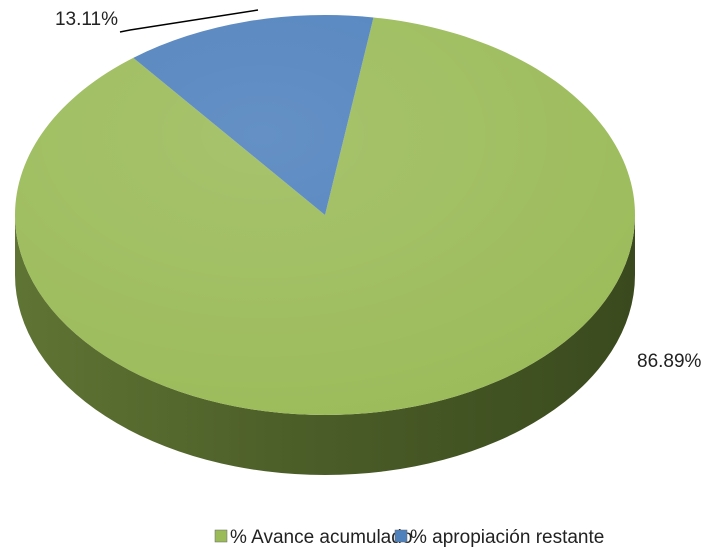  I want to click on legend-label: % Avance acumulado, so click(321, 537).